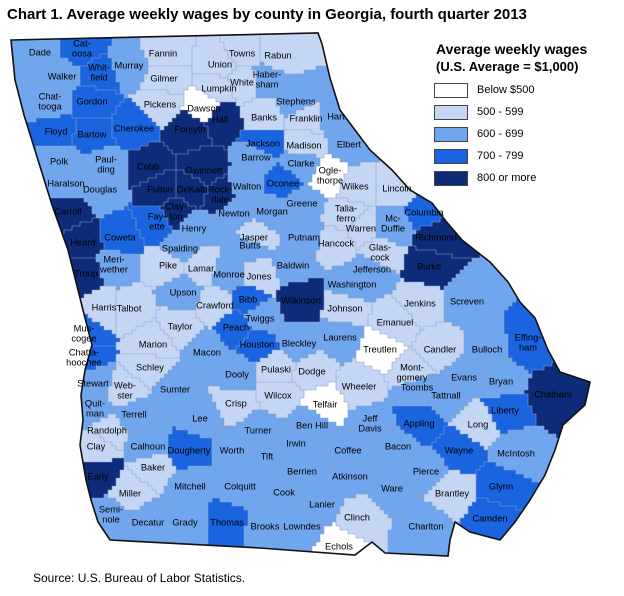  What do you see at coordinates (278, 395) in the screenshot?
I see `county-label: Wilcox` at bounding box center [278, 395].